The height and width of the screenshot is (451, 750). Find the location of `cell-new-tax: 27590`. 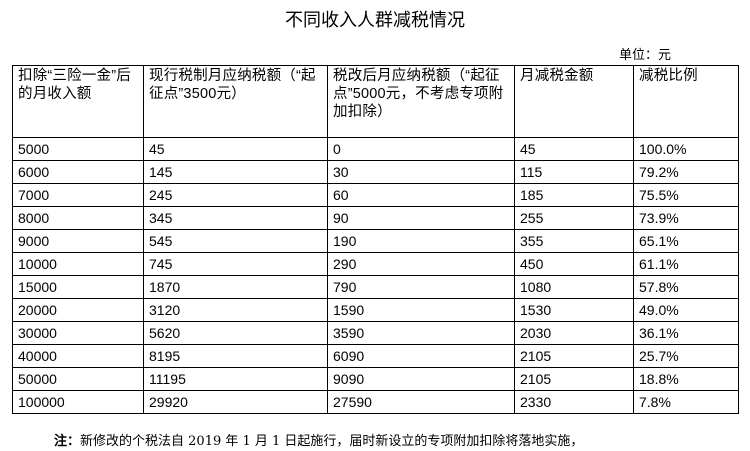

cell-new-tax: 27590 is located at coordinates (421, 402).